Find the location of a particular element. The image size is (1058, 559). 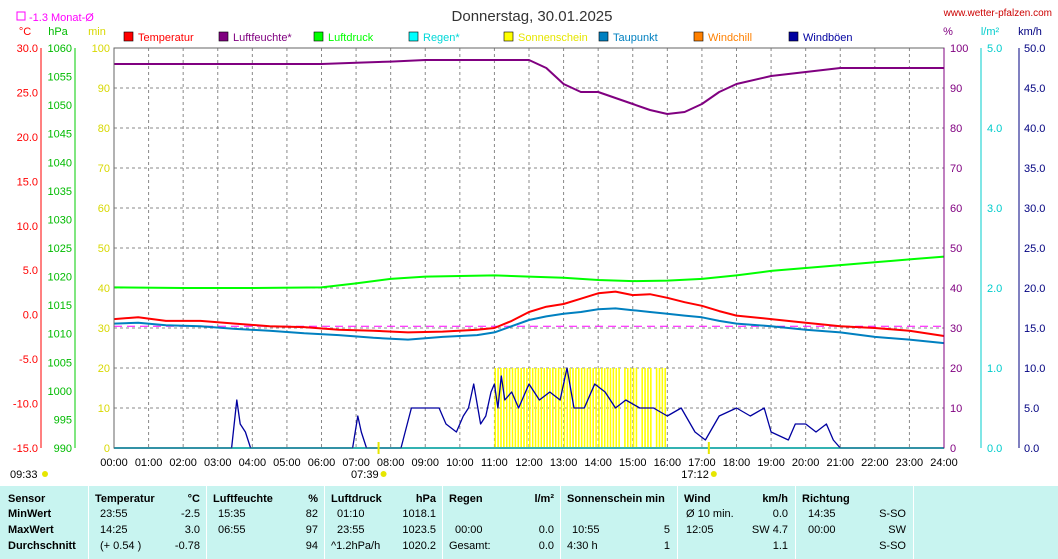

temp-tick: -10.0 is located at coordinates (25, 405).